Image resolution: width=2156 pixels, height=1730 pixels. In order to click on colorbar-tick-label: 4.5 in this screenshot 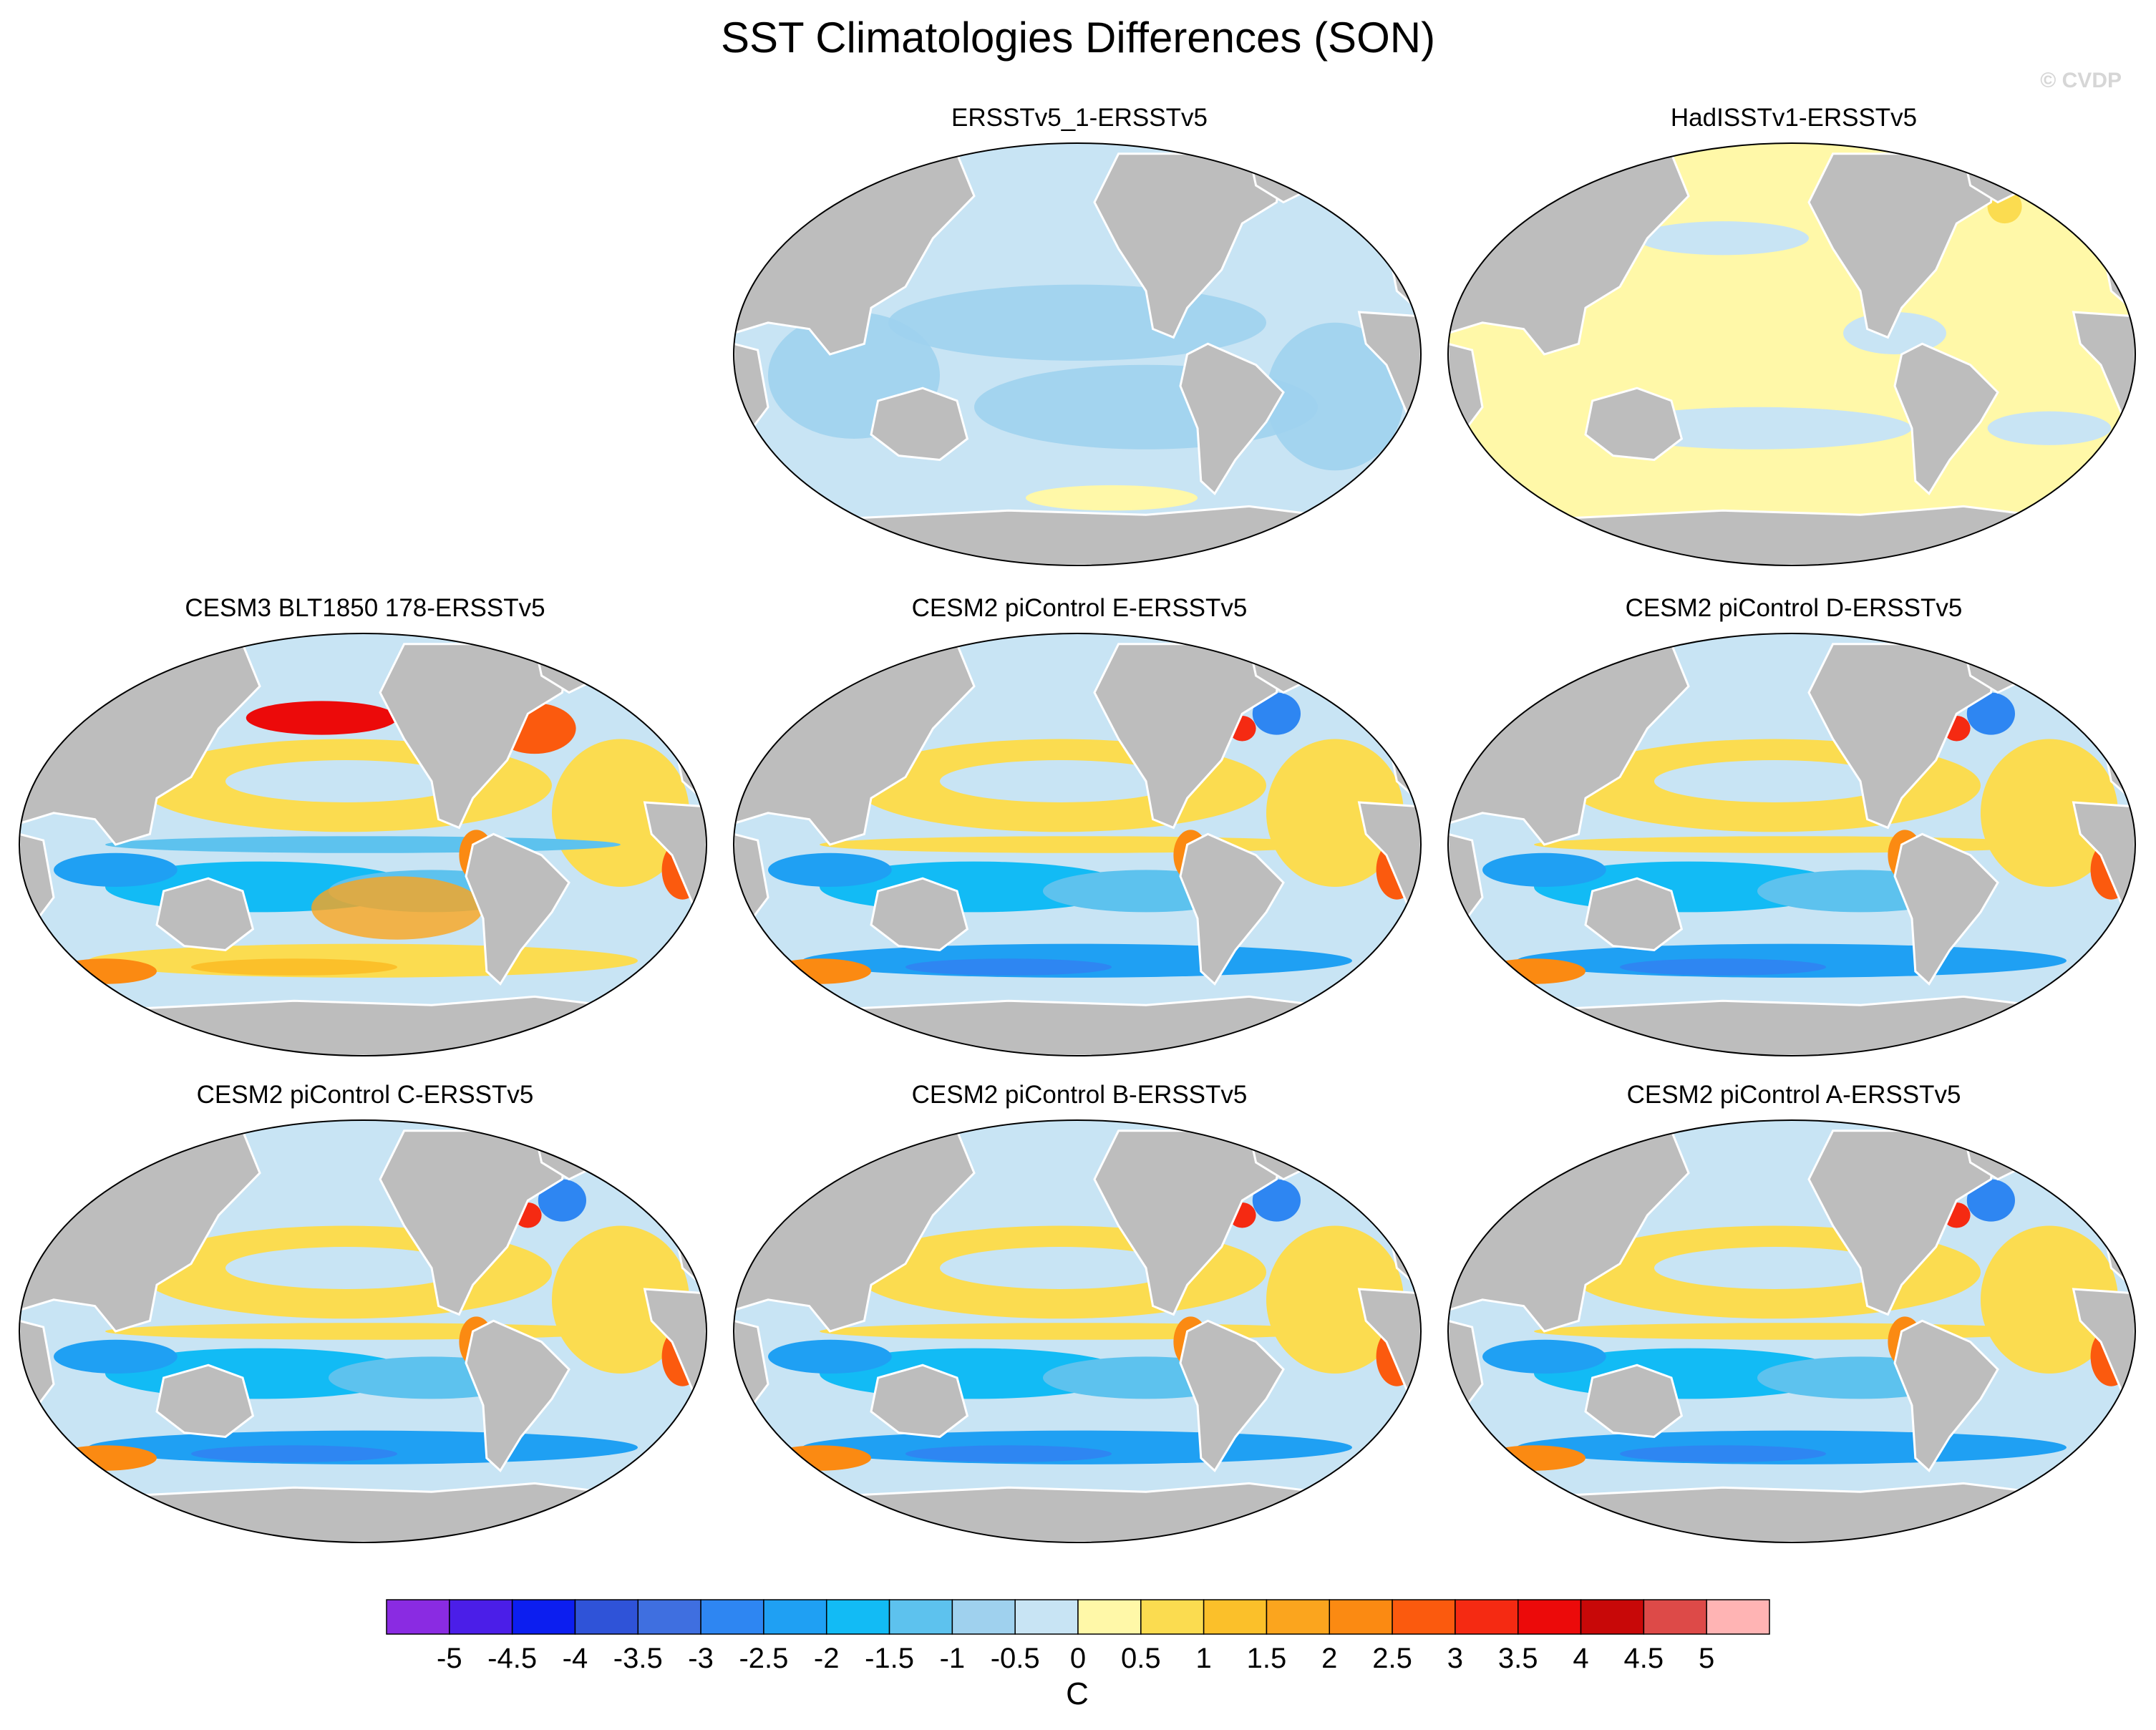, I will do `click(1643, 1658)`.